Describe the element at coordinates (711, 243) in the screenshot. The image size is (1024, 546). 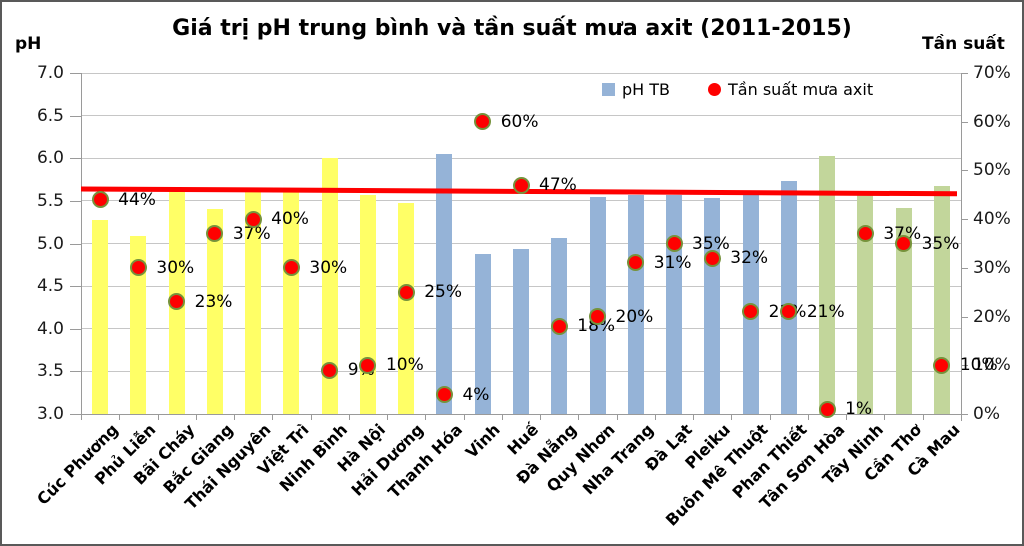
I see `data-point-label: 35%` at that location.